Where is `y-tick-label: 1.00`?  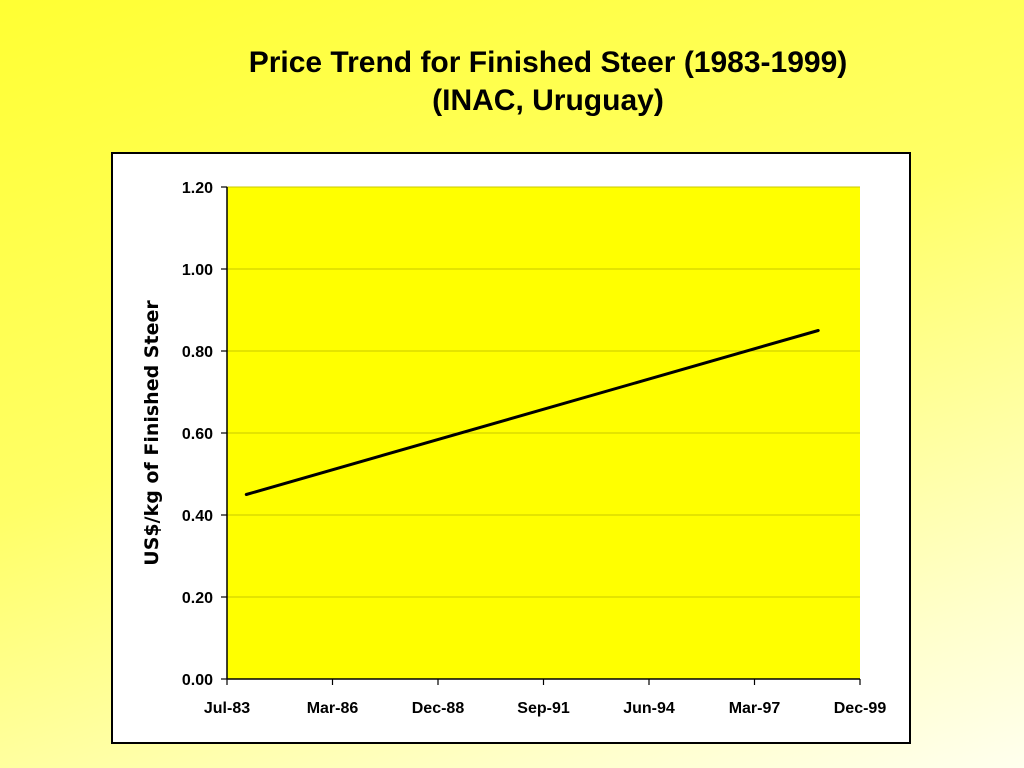
y-tick-label: 1.00 is located at coordinates (197, 270).